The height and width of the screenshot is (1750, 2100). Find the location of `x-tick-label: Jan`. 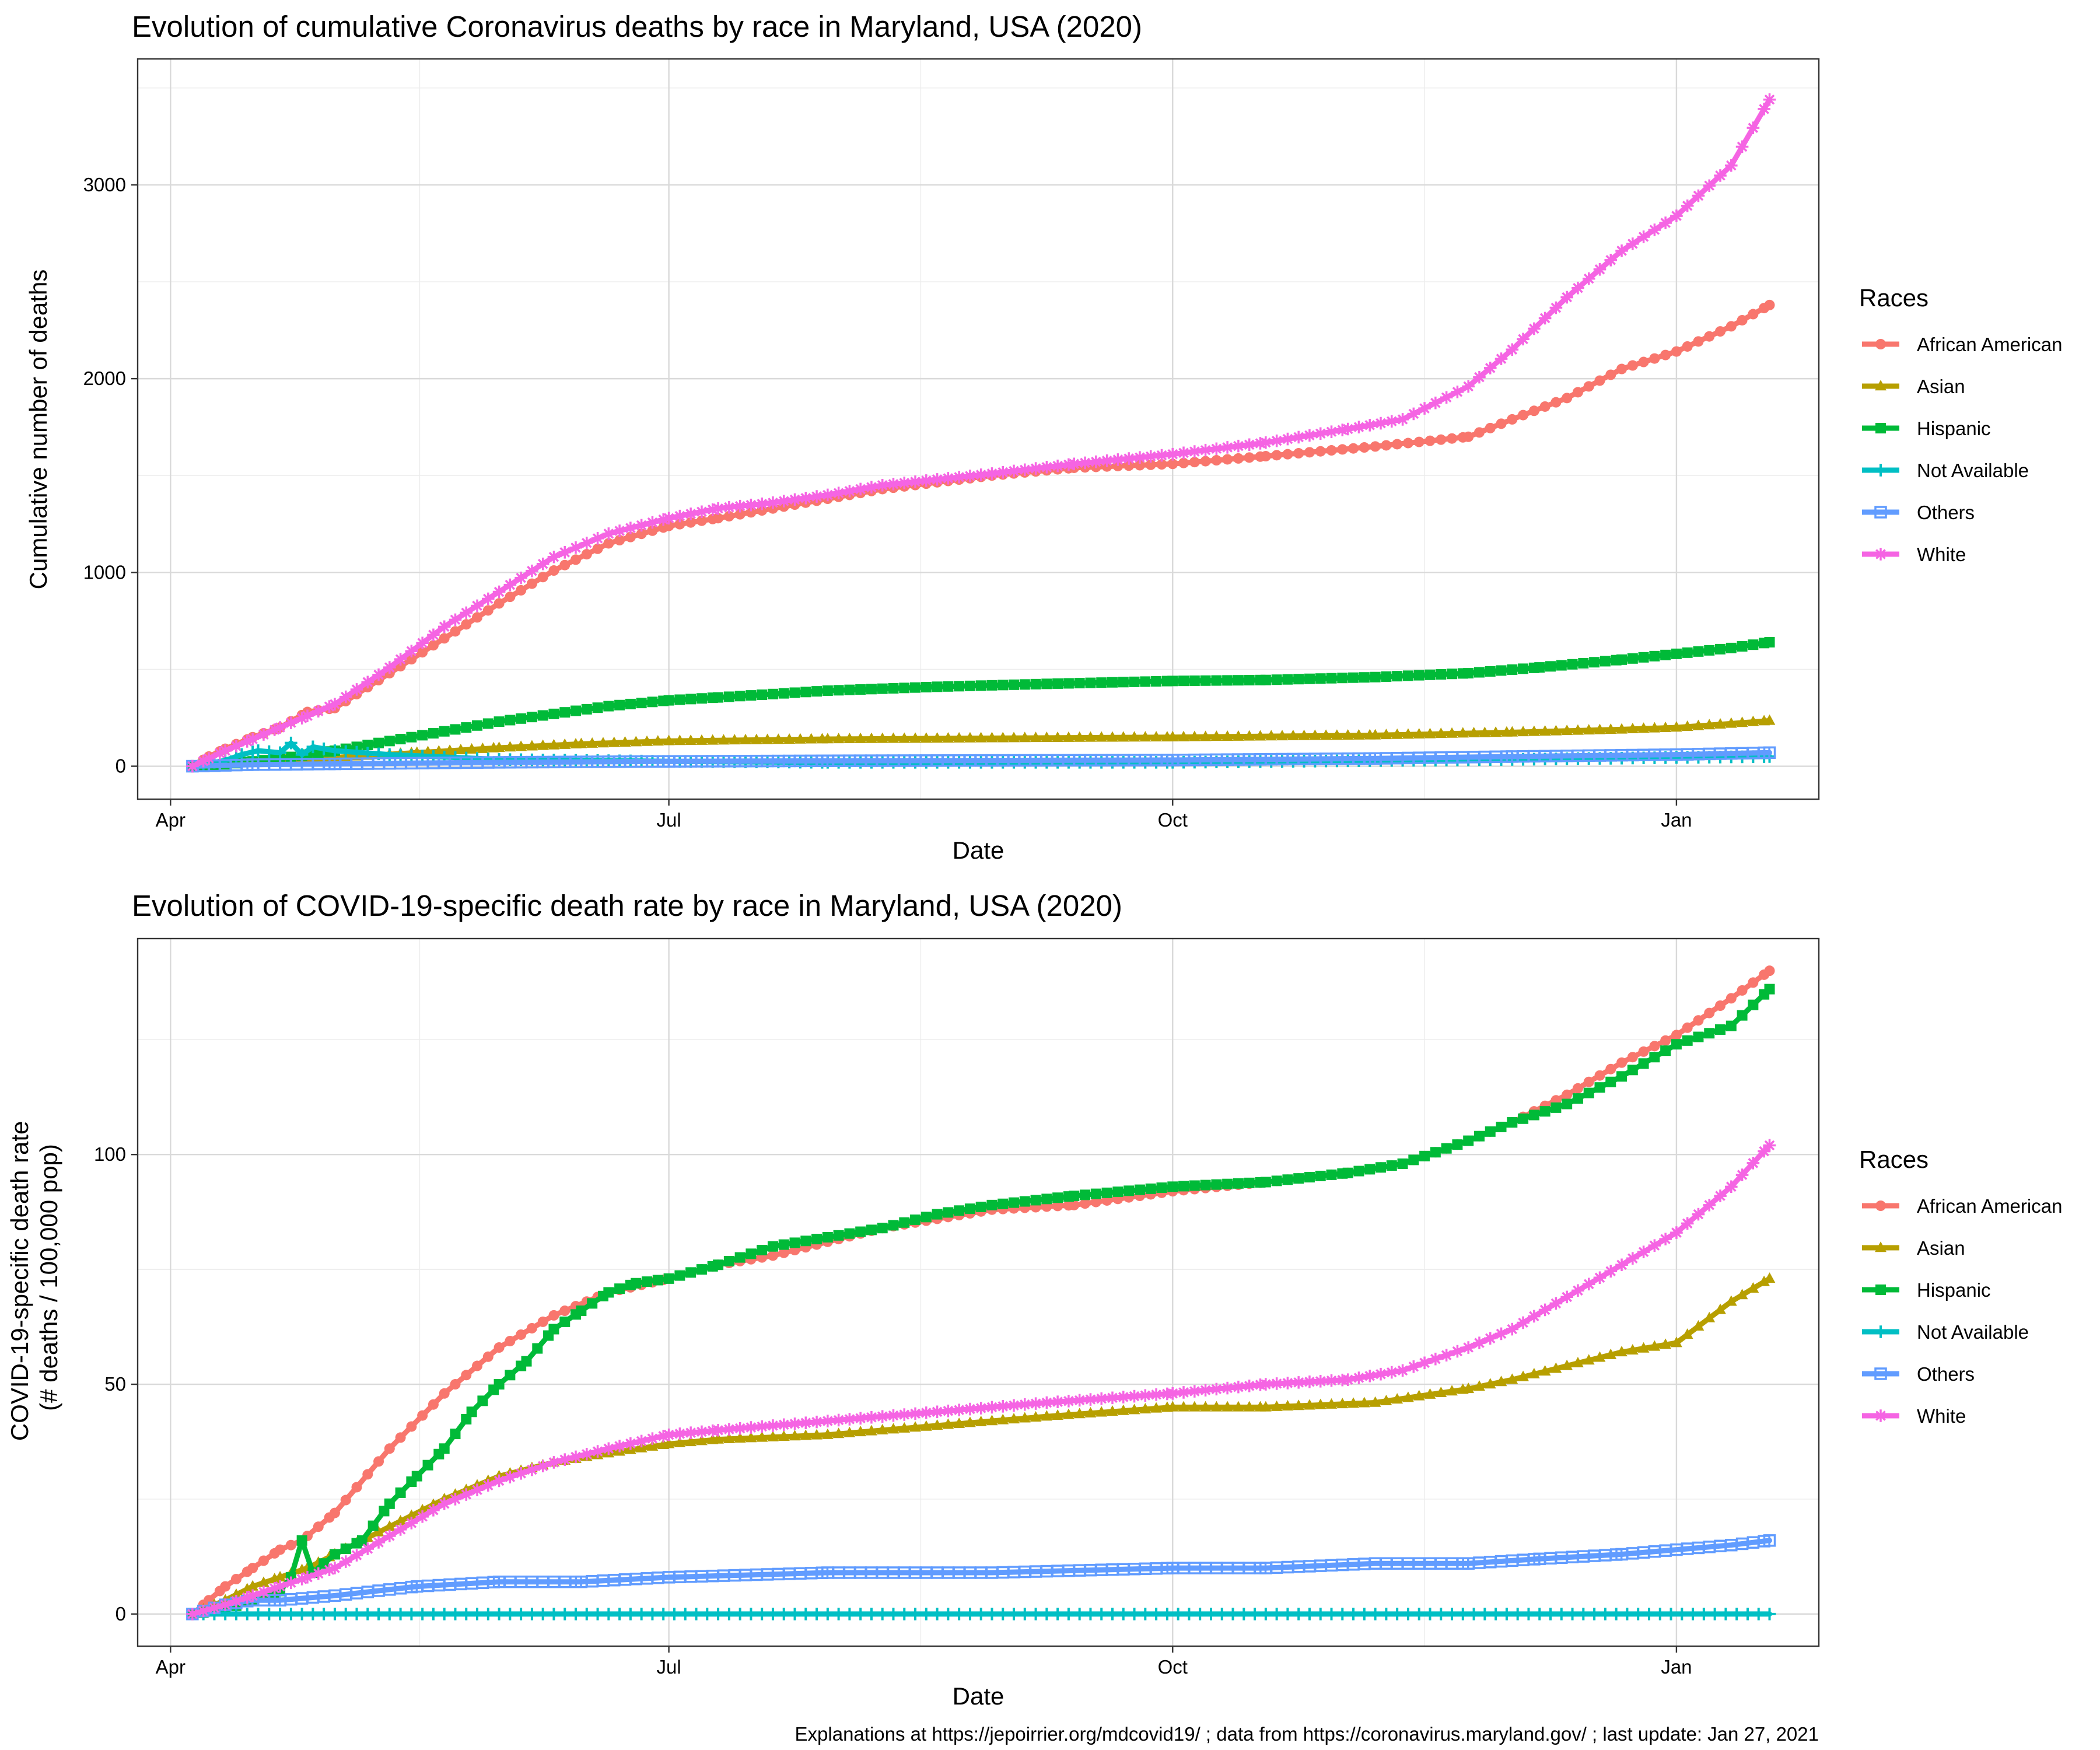

x-tick-label: Jan is located at coordinates (1676, 820).